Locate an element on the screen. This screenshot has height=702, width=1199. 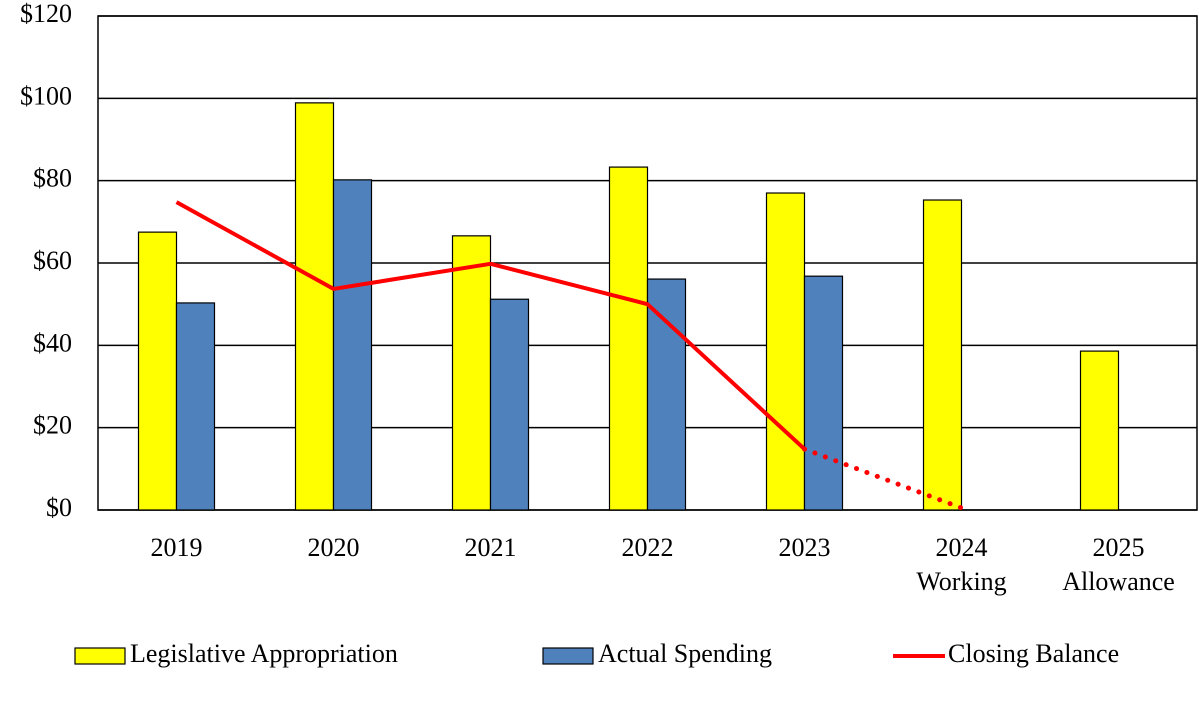
x-tick-label: 2022 is located at coordinates (648, 547).